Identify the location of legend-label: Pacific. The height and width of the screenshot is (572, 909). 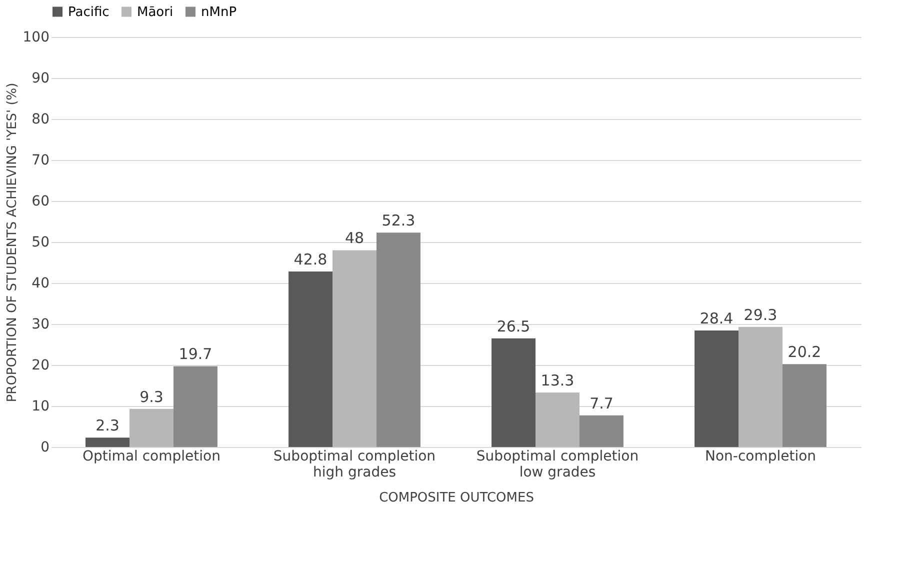
(89, 12).